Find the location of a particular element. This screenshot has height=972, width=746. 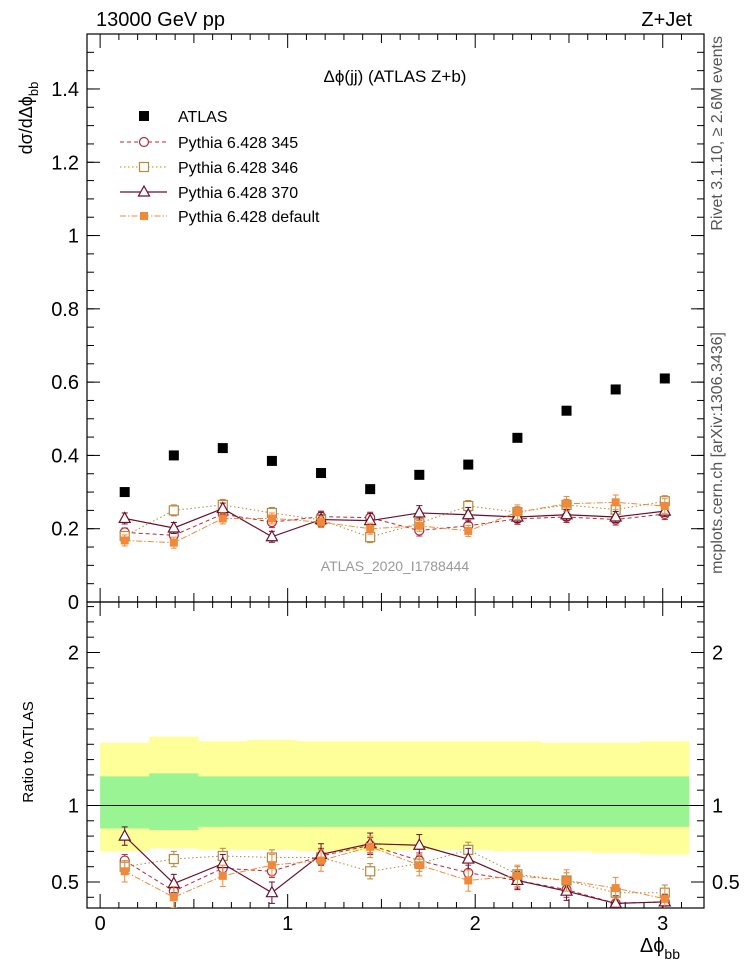

legend-item-default: Pythia 6.428 default is located at coordinates (220, 217).